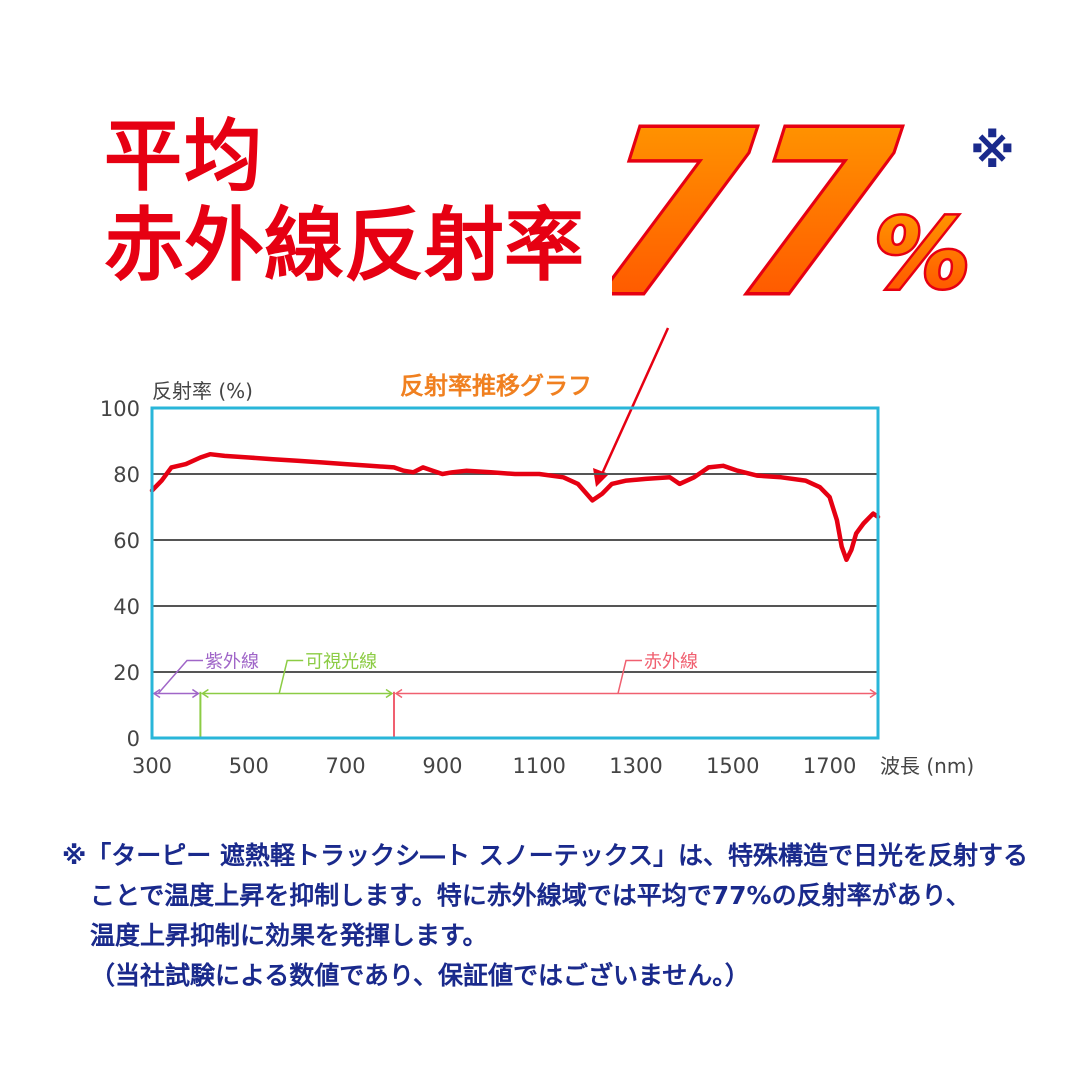  What do you see at coordinates (732, 766) in the screenshot?
I see `x-tick-label: 1500` at bounding box center [732, 766].